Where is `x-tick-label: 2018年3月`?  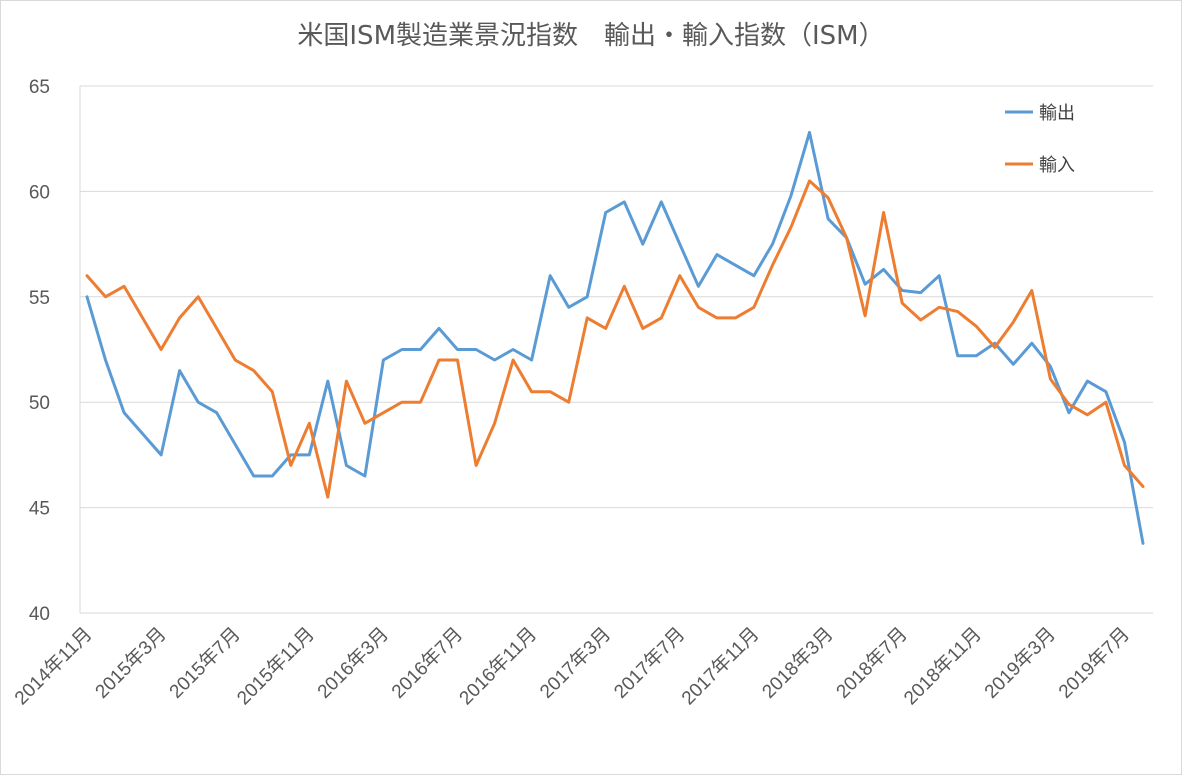
x-tick-label: 2018年3月 is located at coordinates (798, 663).